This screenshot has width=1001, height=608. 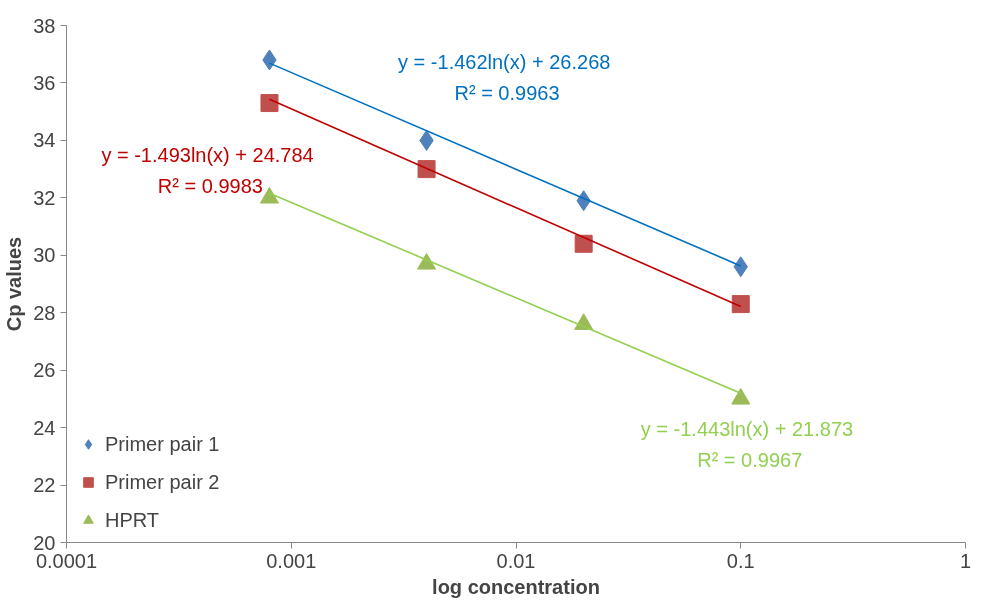 I want to click on y-tick-label: 38, so click(x=44, y=25).